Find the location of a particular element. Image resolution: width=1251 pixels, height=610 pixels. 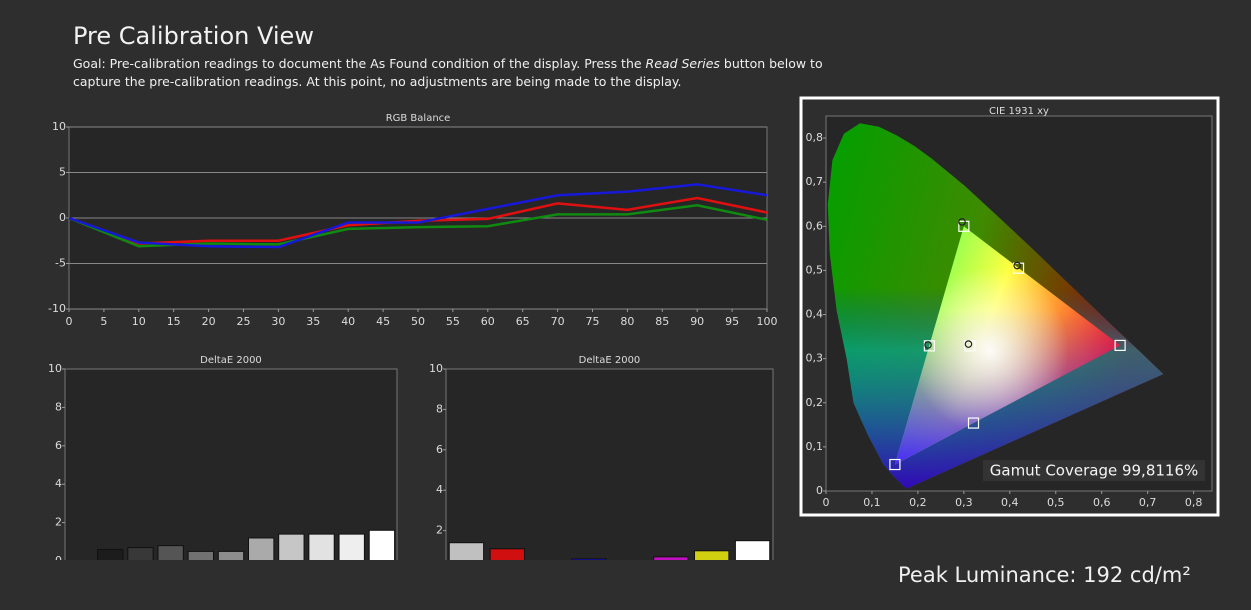

y-tick-label: 0,7 is located at coordinates (815, 181).